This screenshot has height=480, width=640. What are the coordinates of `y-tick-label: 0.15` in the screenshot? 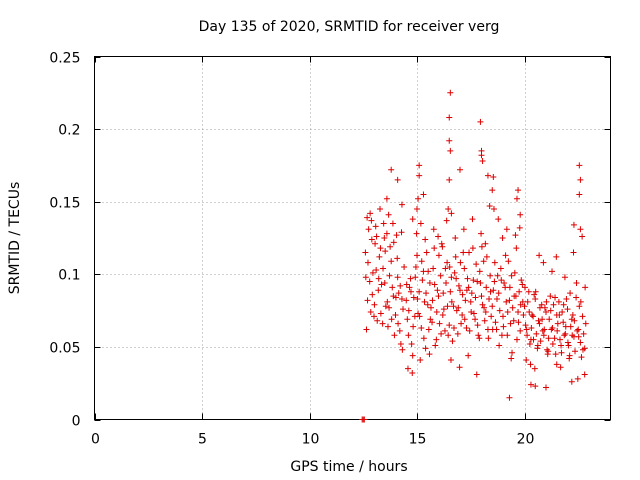 It's located at (64, 204).